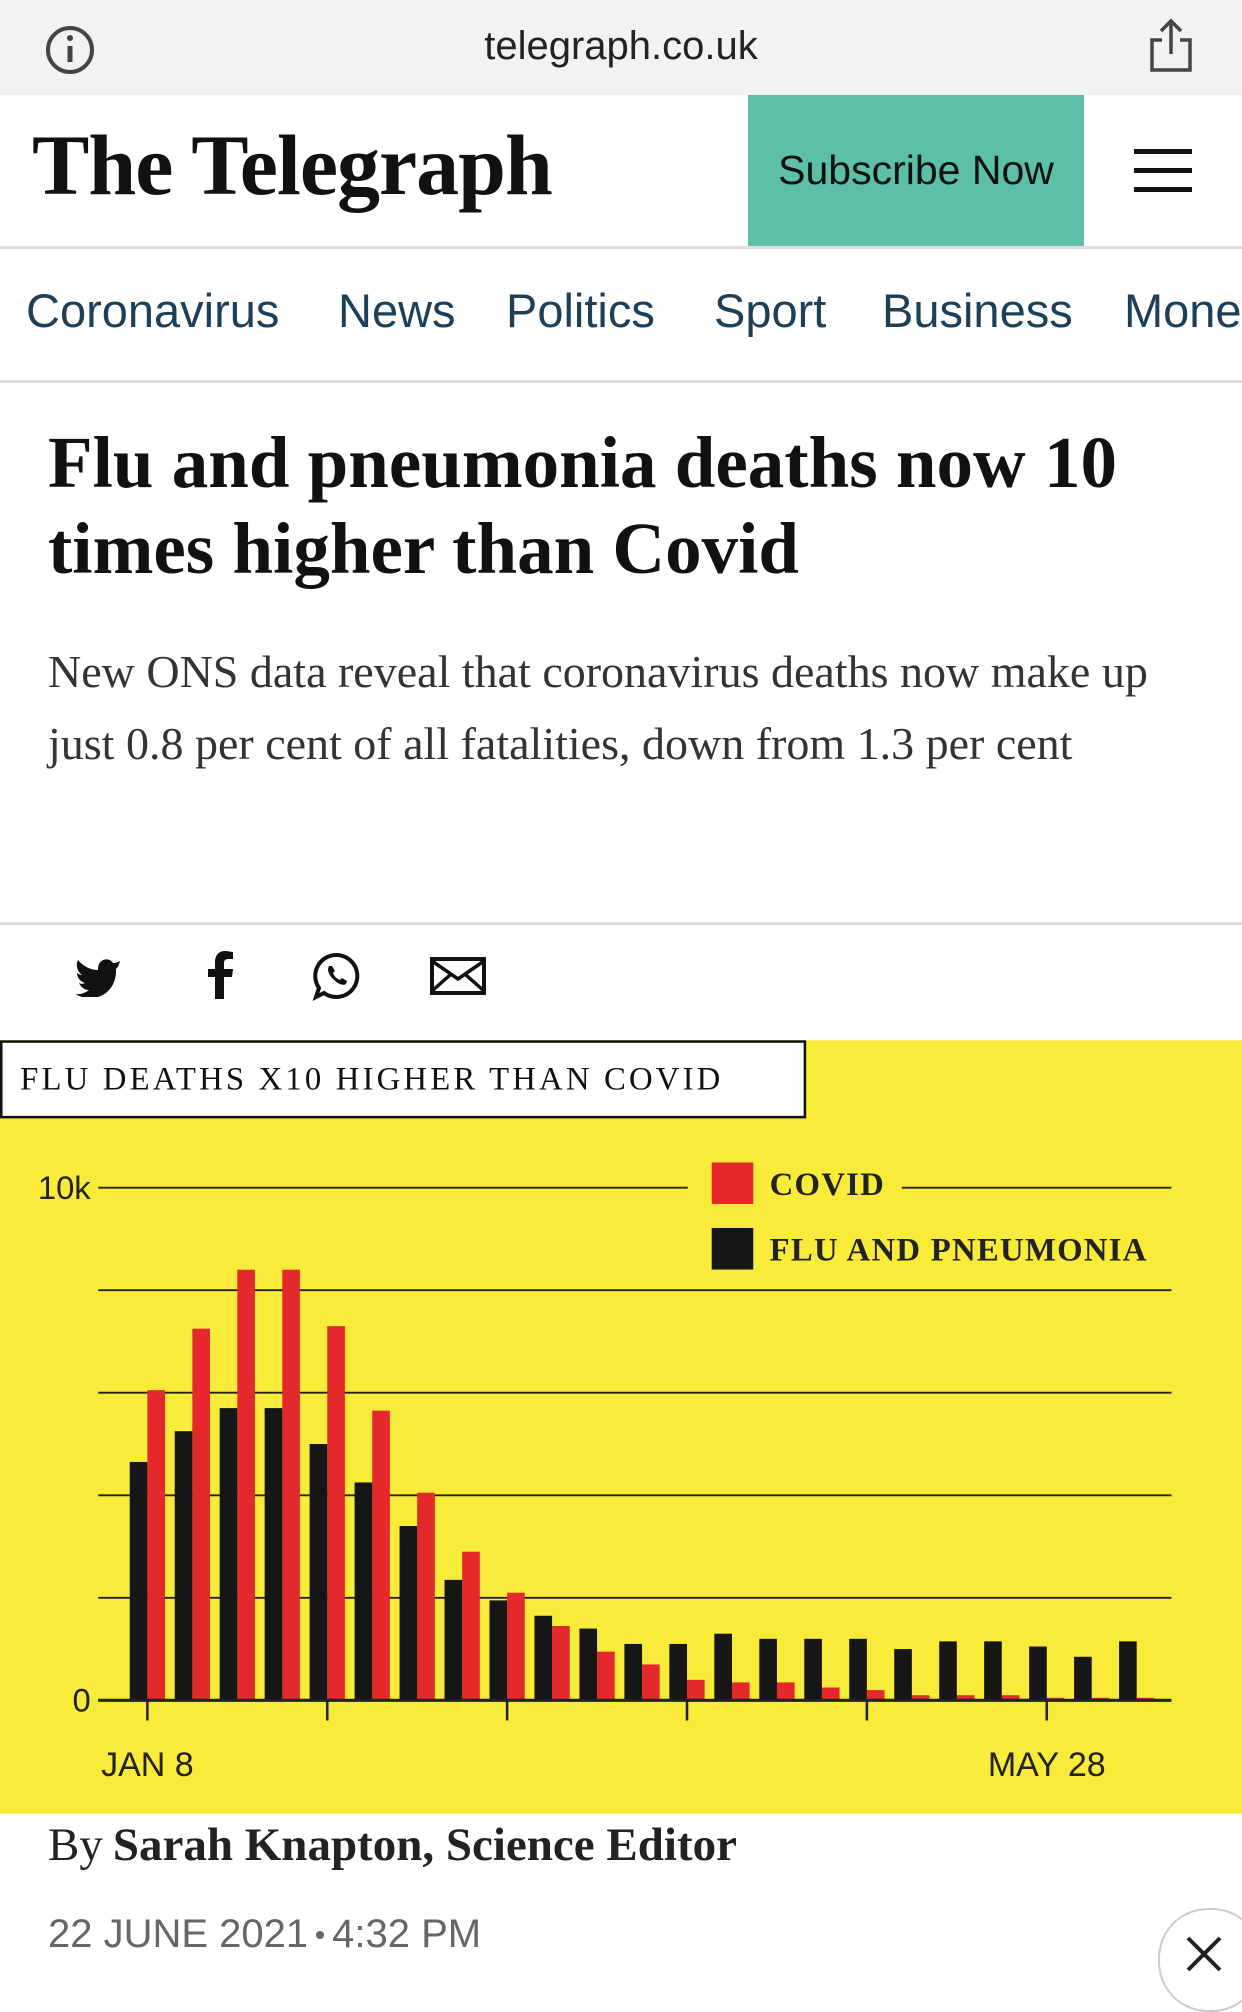 Image resolution: width=1242 pixels, height=2012 pixels. I want to click on separator, so click(320, 1935).